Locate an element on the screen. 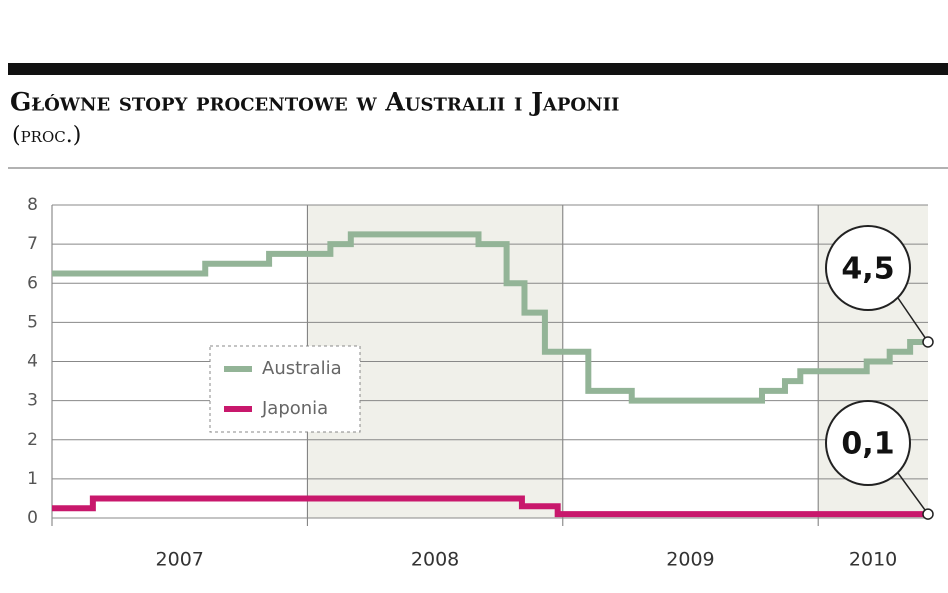  legend-box is located at coordinates (285, 389).